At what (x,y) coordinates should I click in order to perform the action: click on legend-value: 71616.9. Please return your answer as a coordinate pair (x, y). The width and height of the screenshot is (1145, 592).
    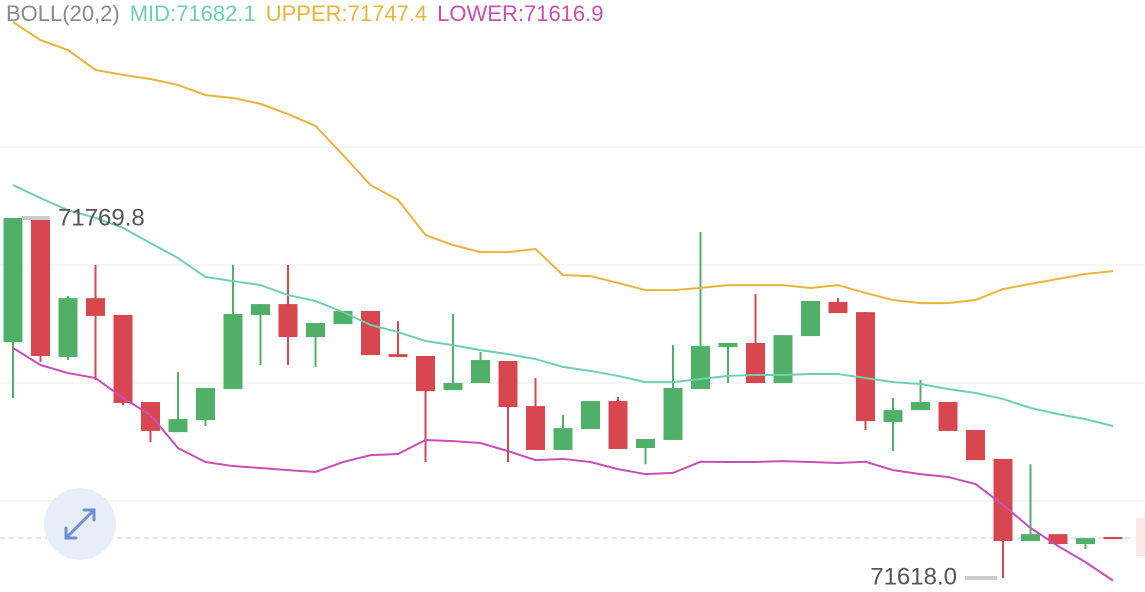
    Looking at the image, I should click on (564, 13).